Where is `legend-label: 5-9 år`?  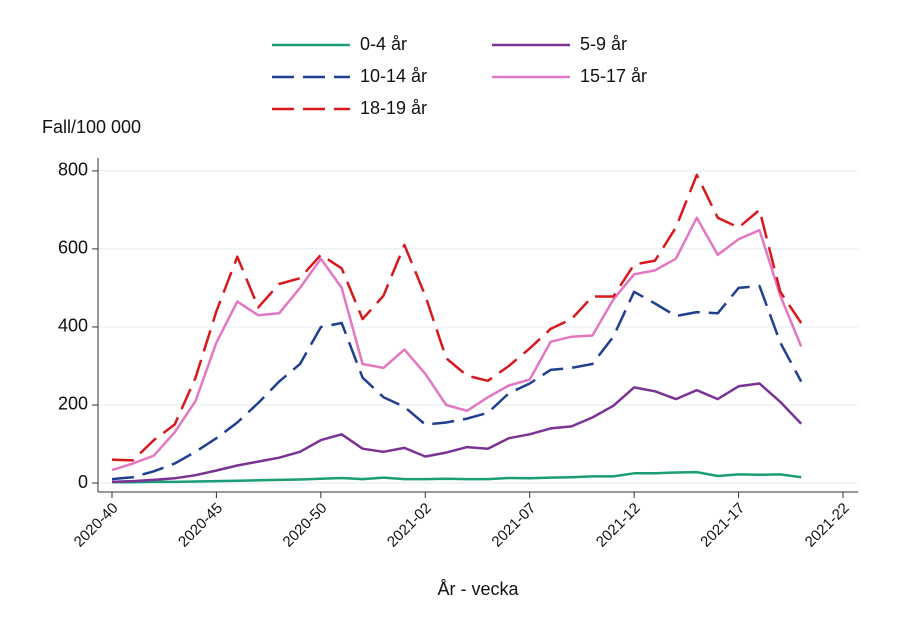
legend-label: 5-9 år is located at coordinates (603, 44).